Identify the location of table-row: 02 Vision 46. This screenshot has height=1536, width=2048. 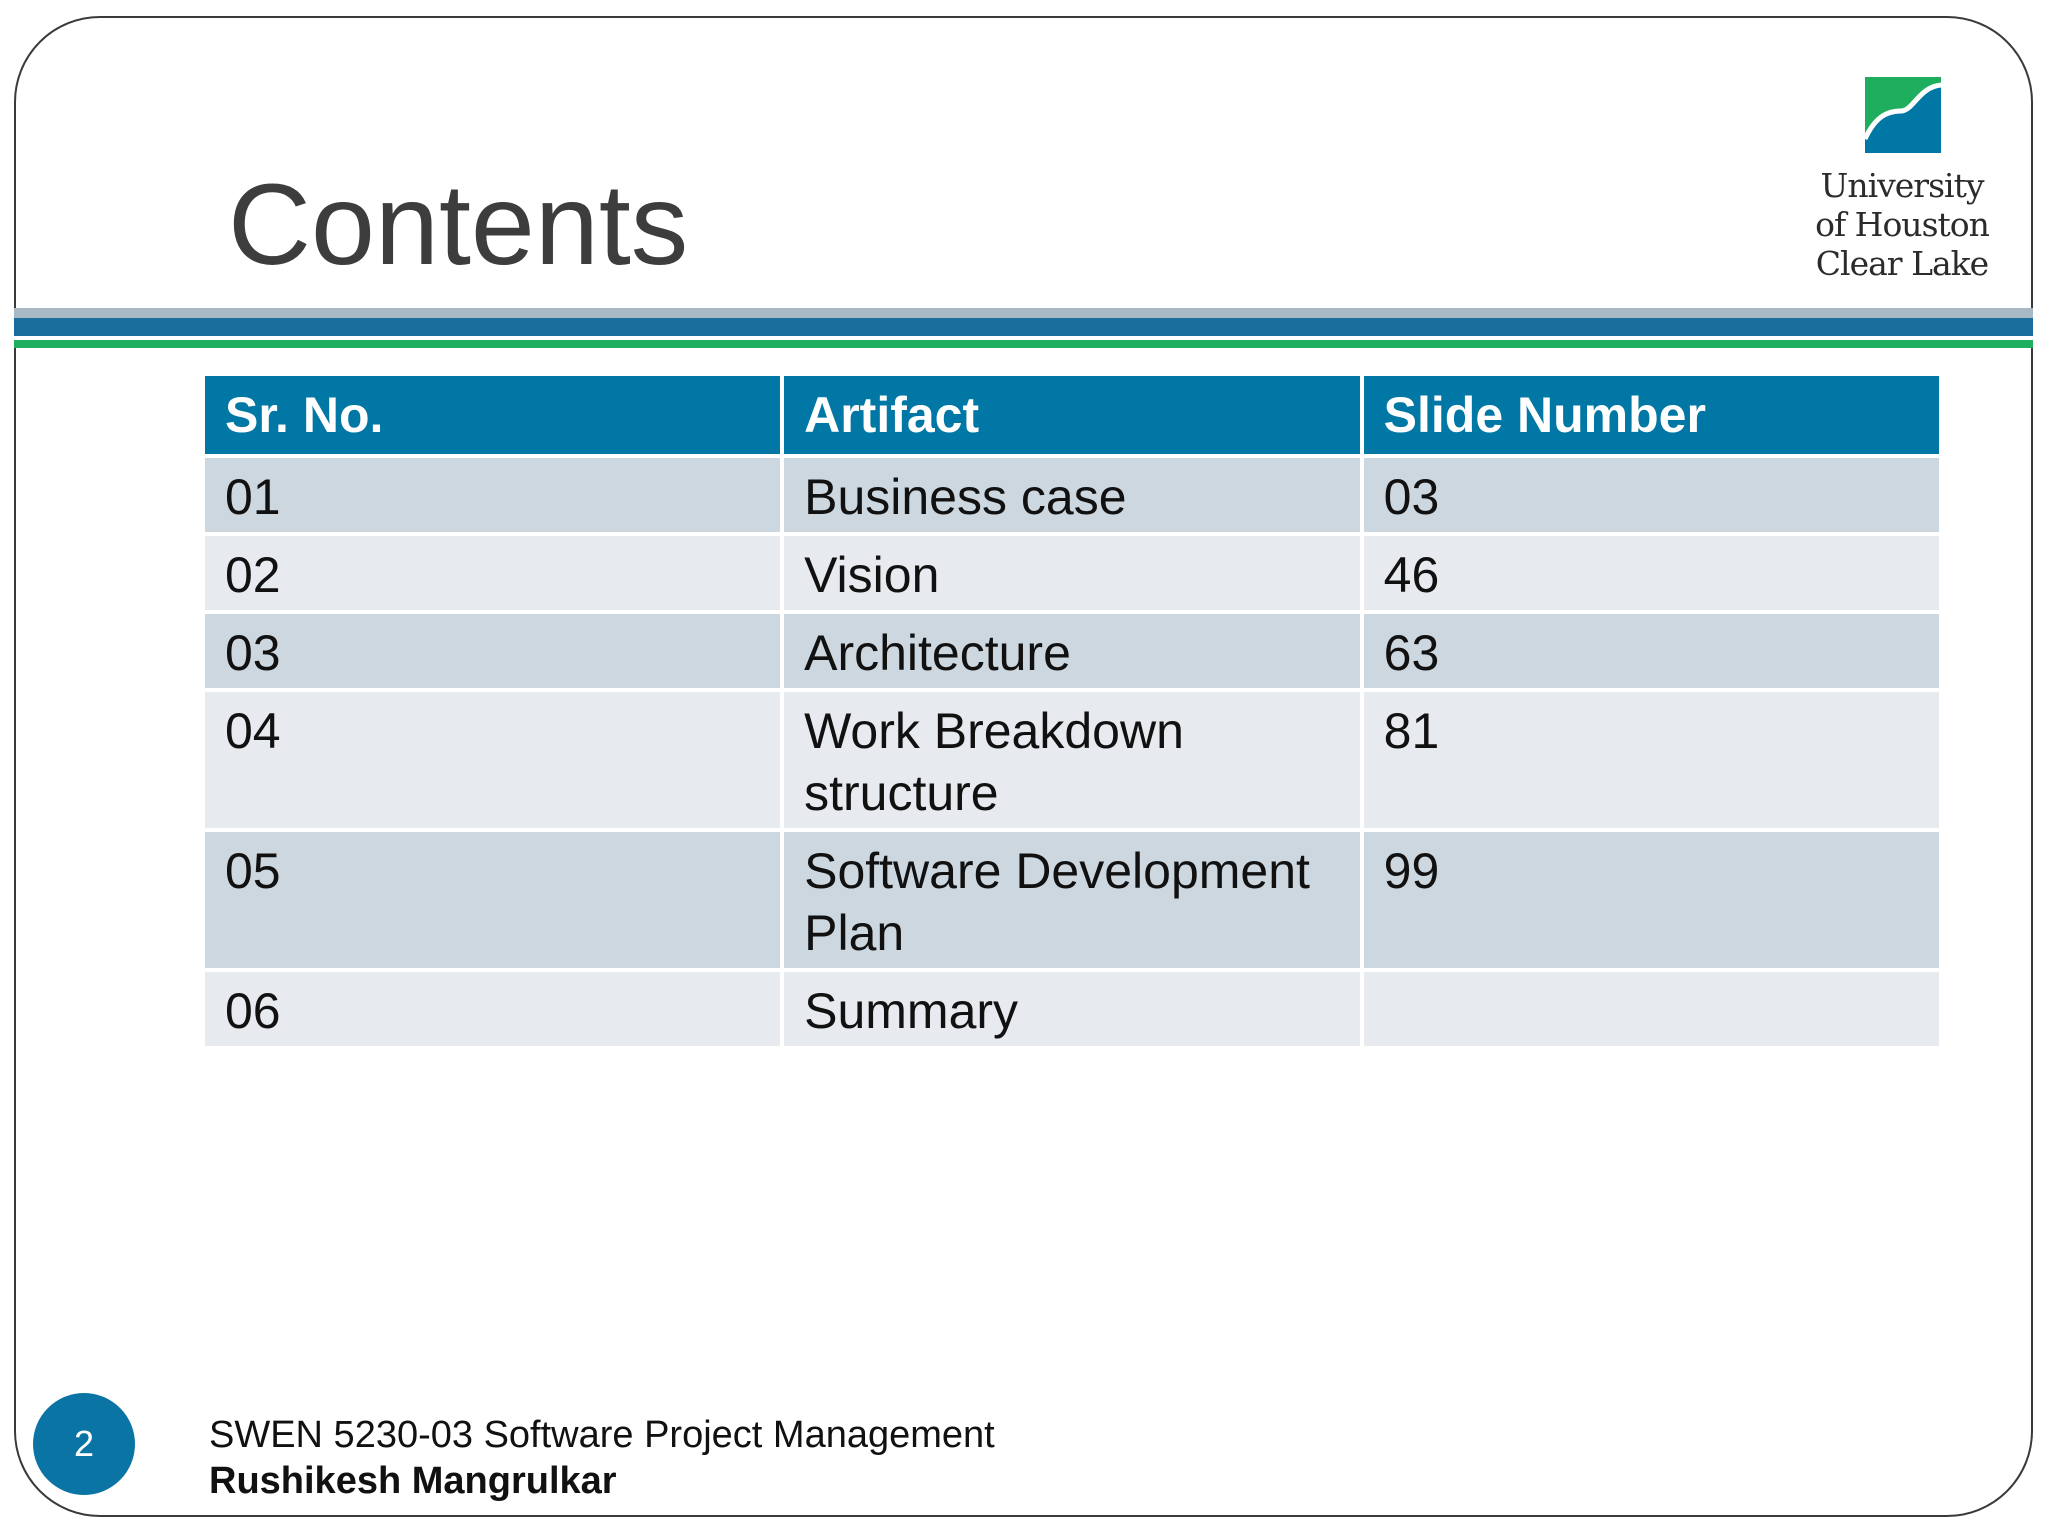
(1072, 573).